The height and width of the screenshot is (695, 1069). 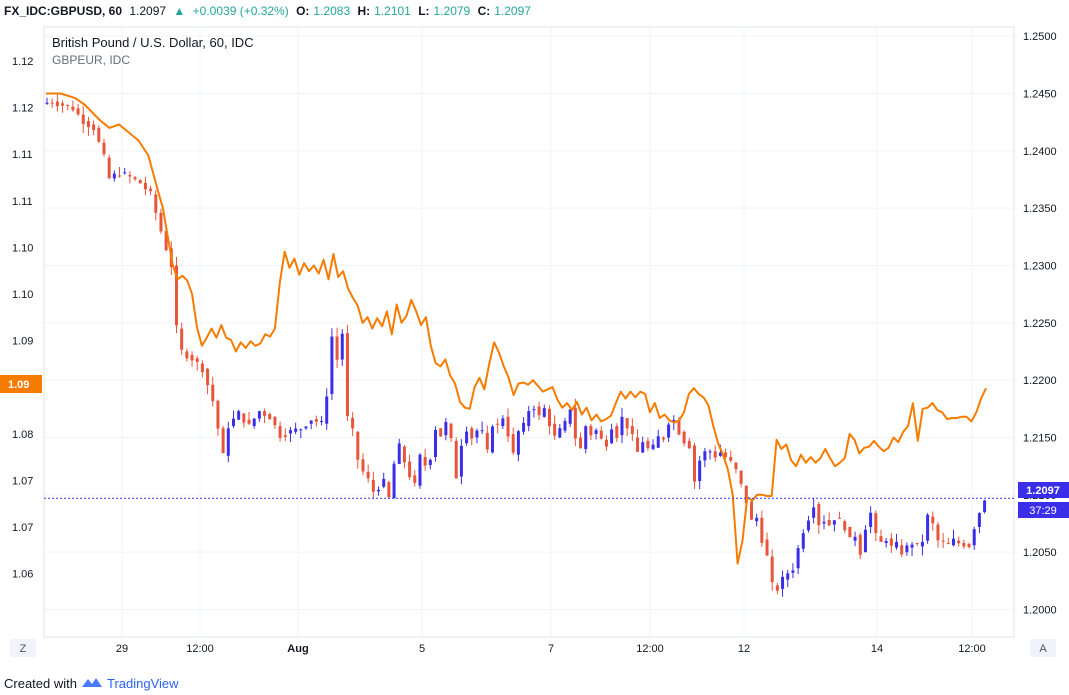 I want to click on price-change: +0.0039 (+0.32%), so click(x=240, y=11).